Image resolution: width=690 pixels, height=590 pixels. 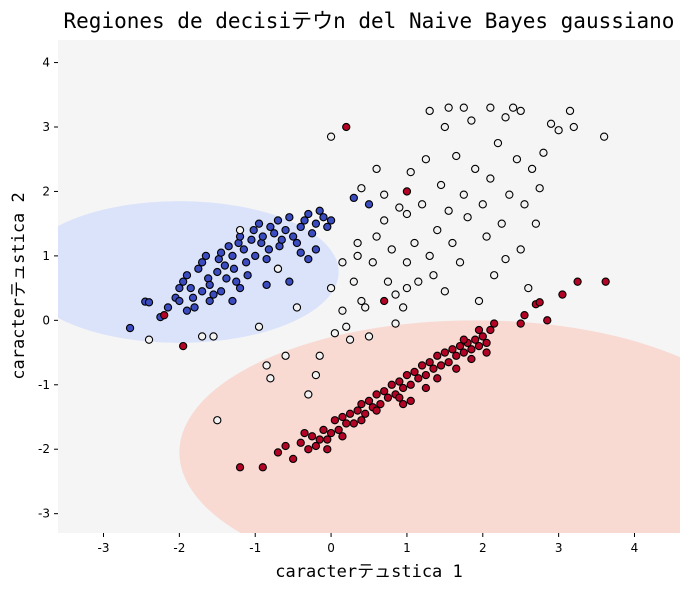 What do you see at coordinates (179, 548) in the screenshot?
I see `x-tick-label: -2` at bounding box center [179, 548].